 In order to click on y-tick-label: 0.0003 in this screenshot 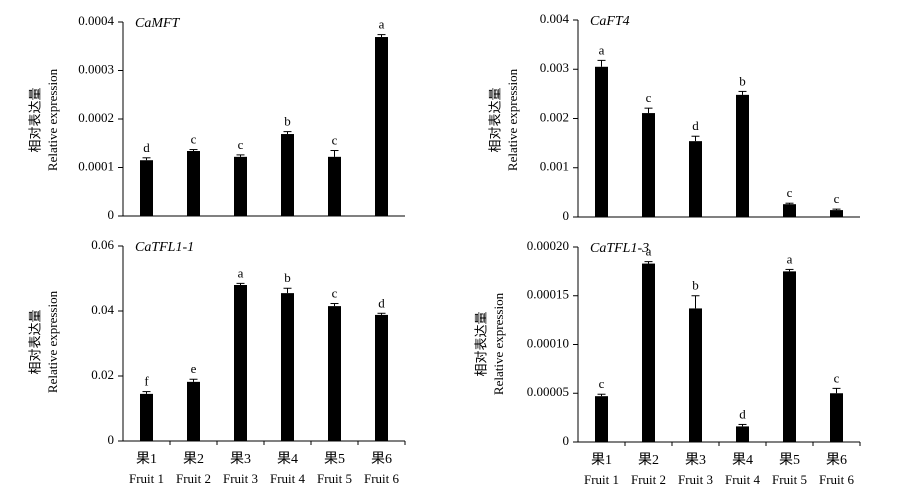, I will do `click(96, 68)`.